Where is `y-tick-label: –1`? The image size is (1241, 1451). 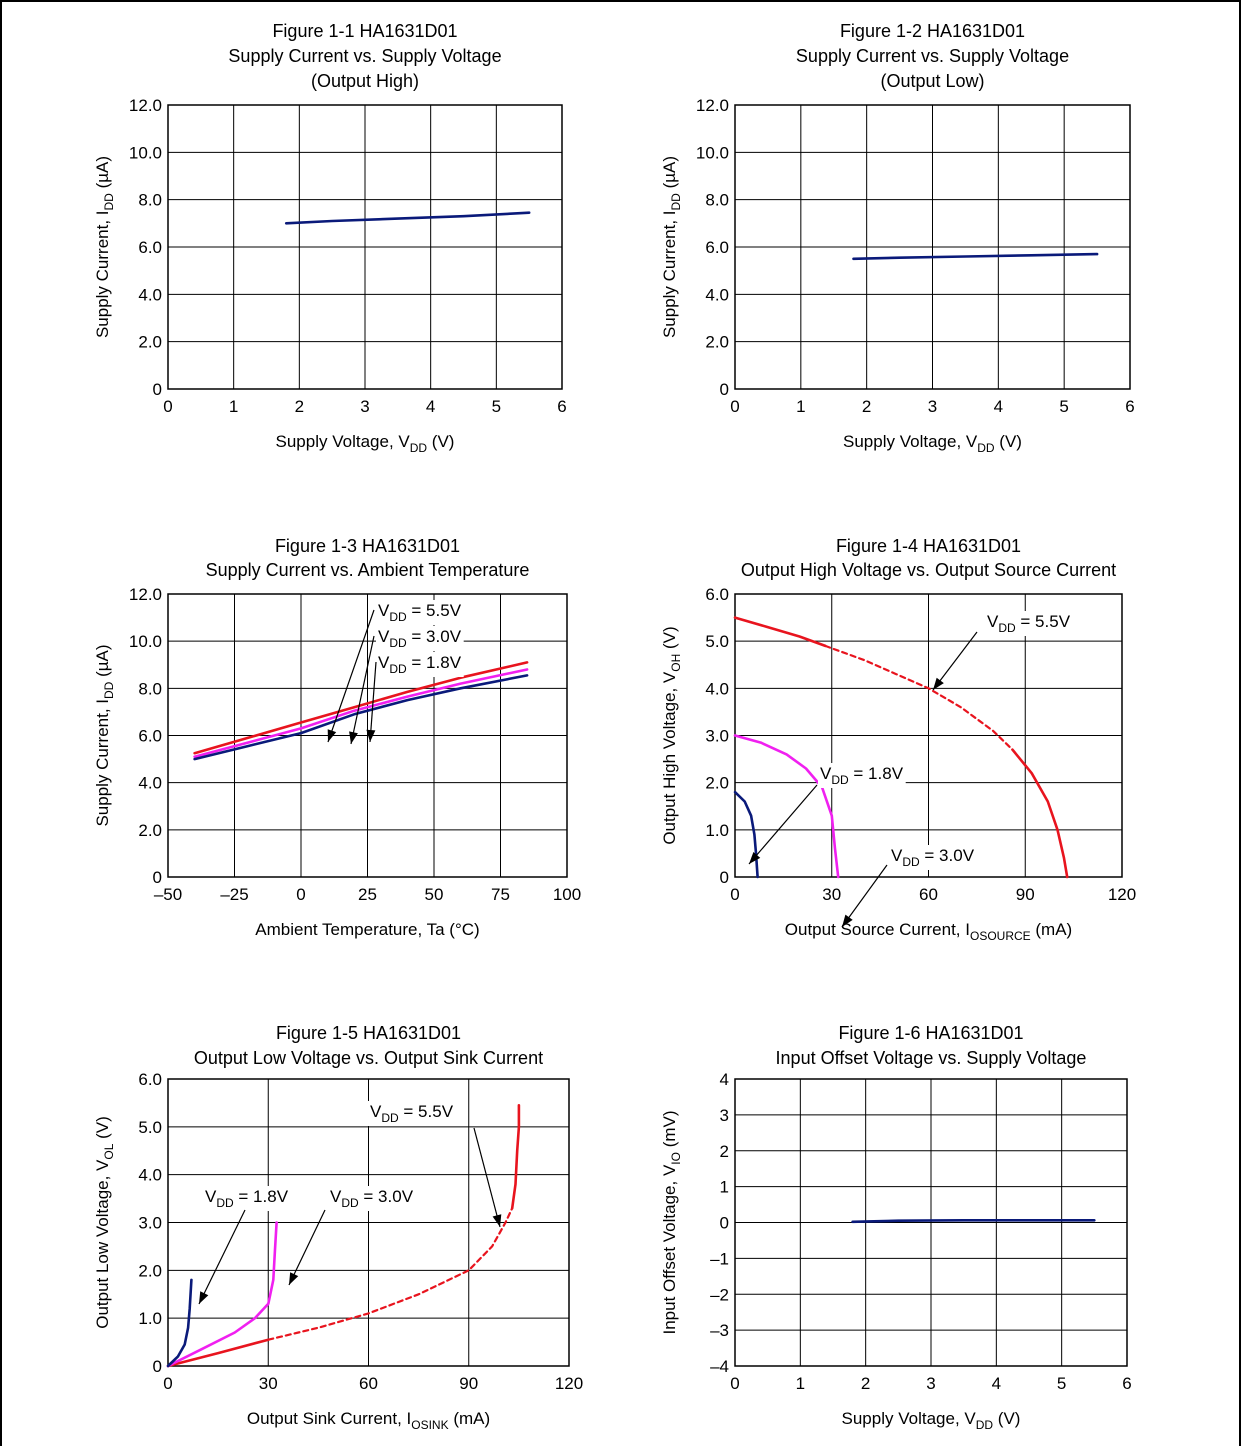 y-tick-label: –1 is located at coordinates (719, 1258).